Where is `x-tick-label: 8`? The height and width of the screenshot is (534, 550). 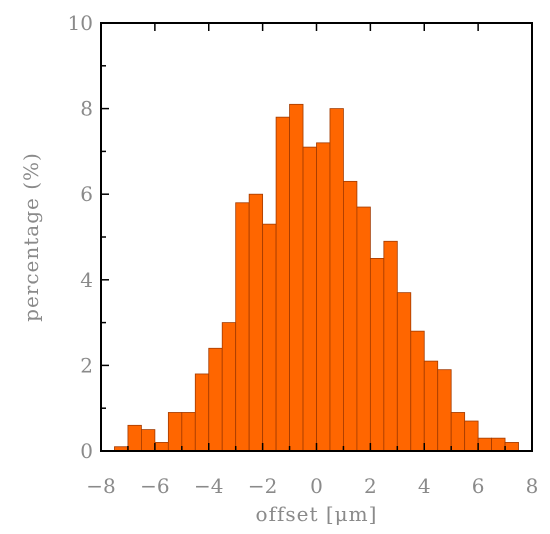
x-tick-label: 8 is located at coordinates (532, 486).